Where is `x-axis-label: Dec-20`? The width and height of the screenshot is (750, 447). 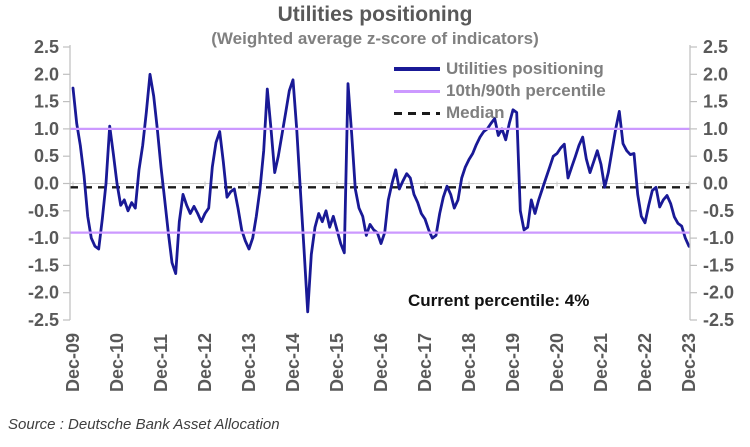 x-axis-label: Dec-20 is located at coordinates (557, 362).